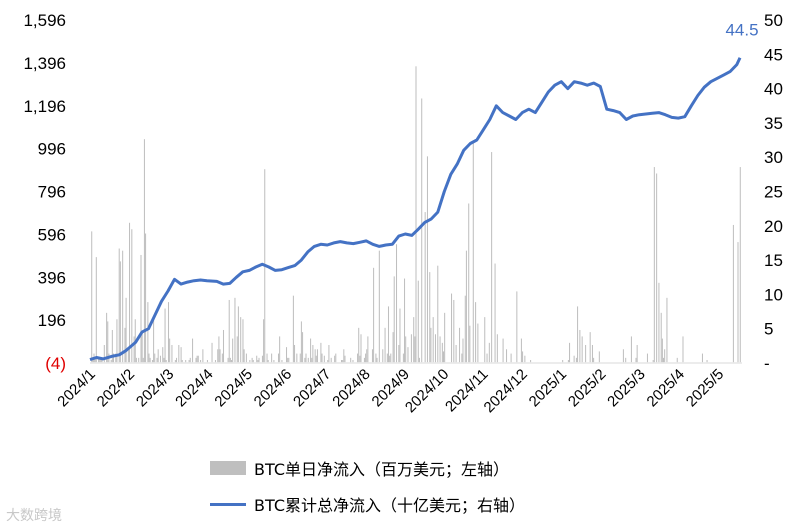 Image resolution: width=808 pixels, height=531 pixels. I want to click on left-axis-tick: 396, so click(52, 277).